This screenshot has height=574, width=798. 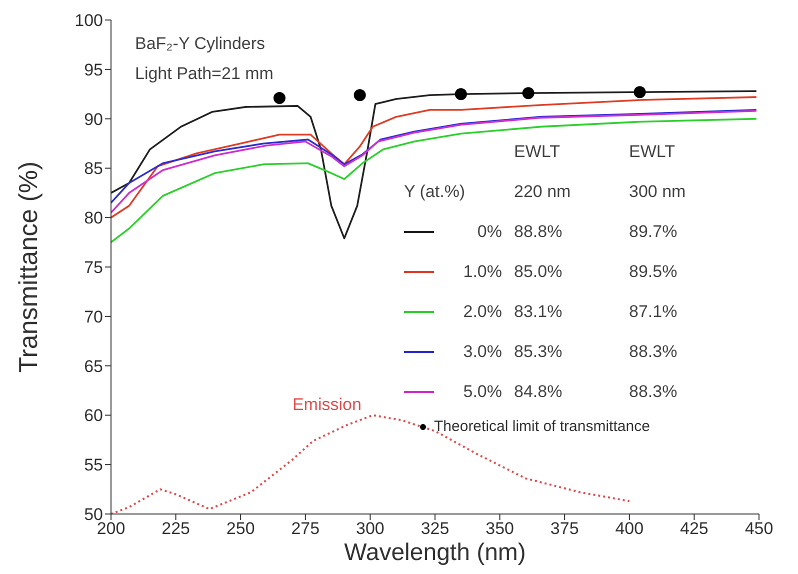 What do you see at coordinates (500, 528) in the screenshot?
I see `x-tick-label: 350` at bounding box center [500, 528].